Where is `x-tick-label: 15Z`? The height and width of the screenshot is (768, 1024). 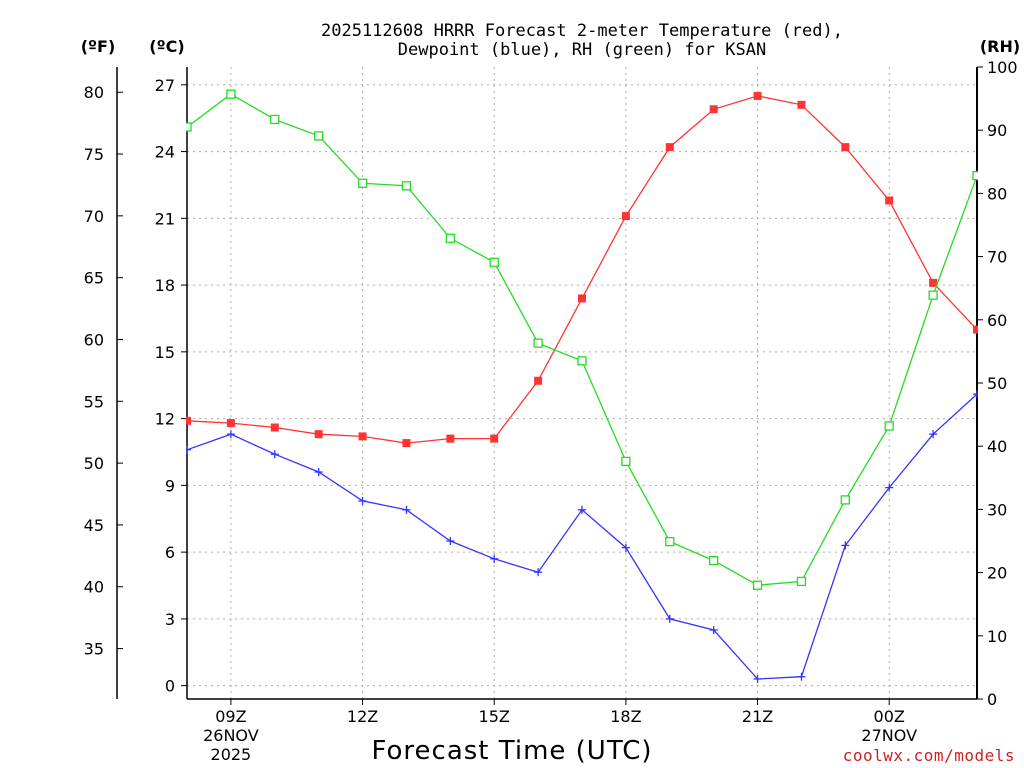 x-tick-label: 15Z is located at coordinates (494, 716).